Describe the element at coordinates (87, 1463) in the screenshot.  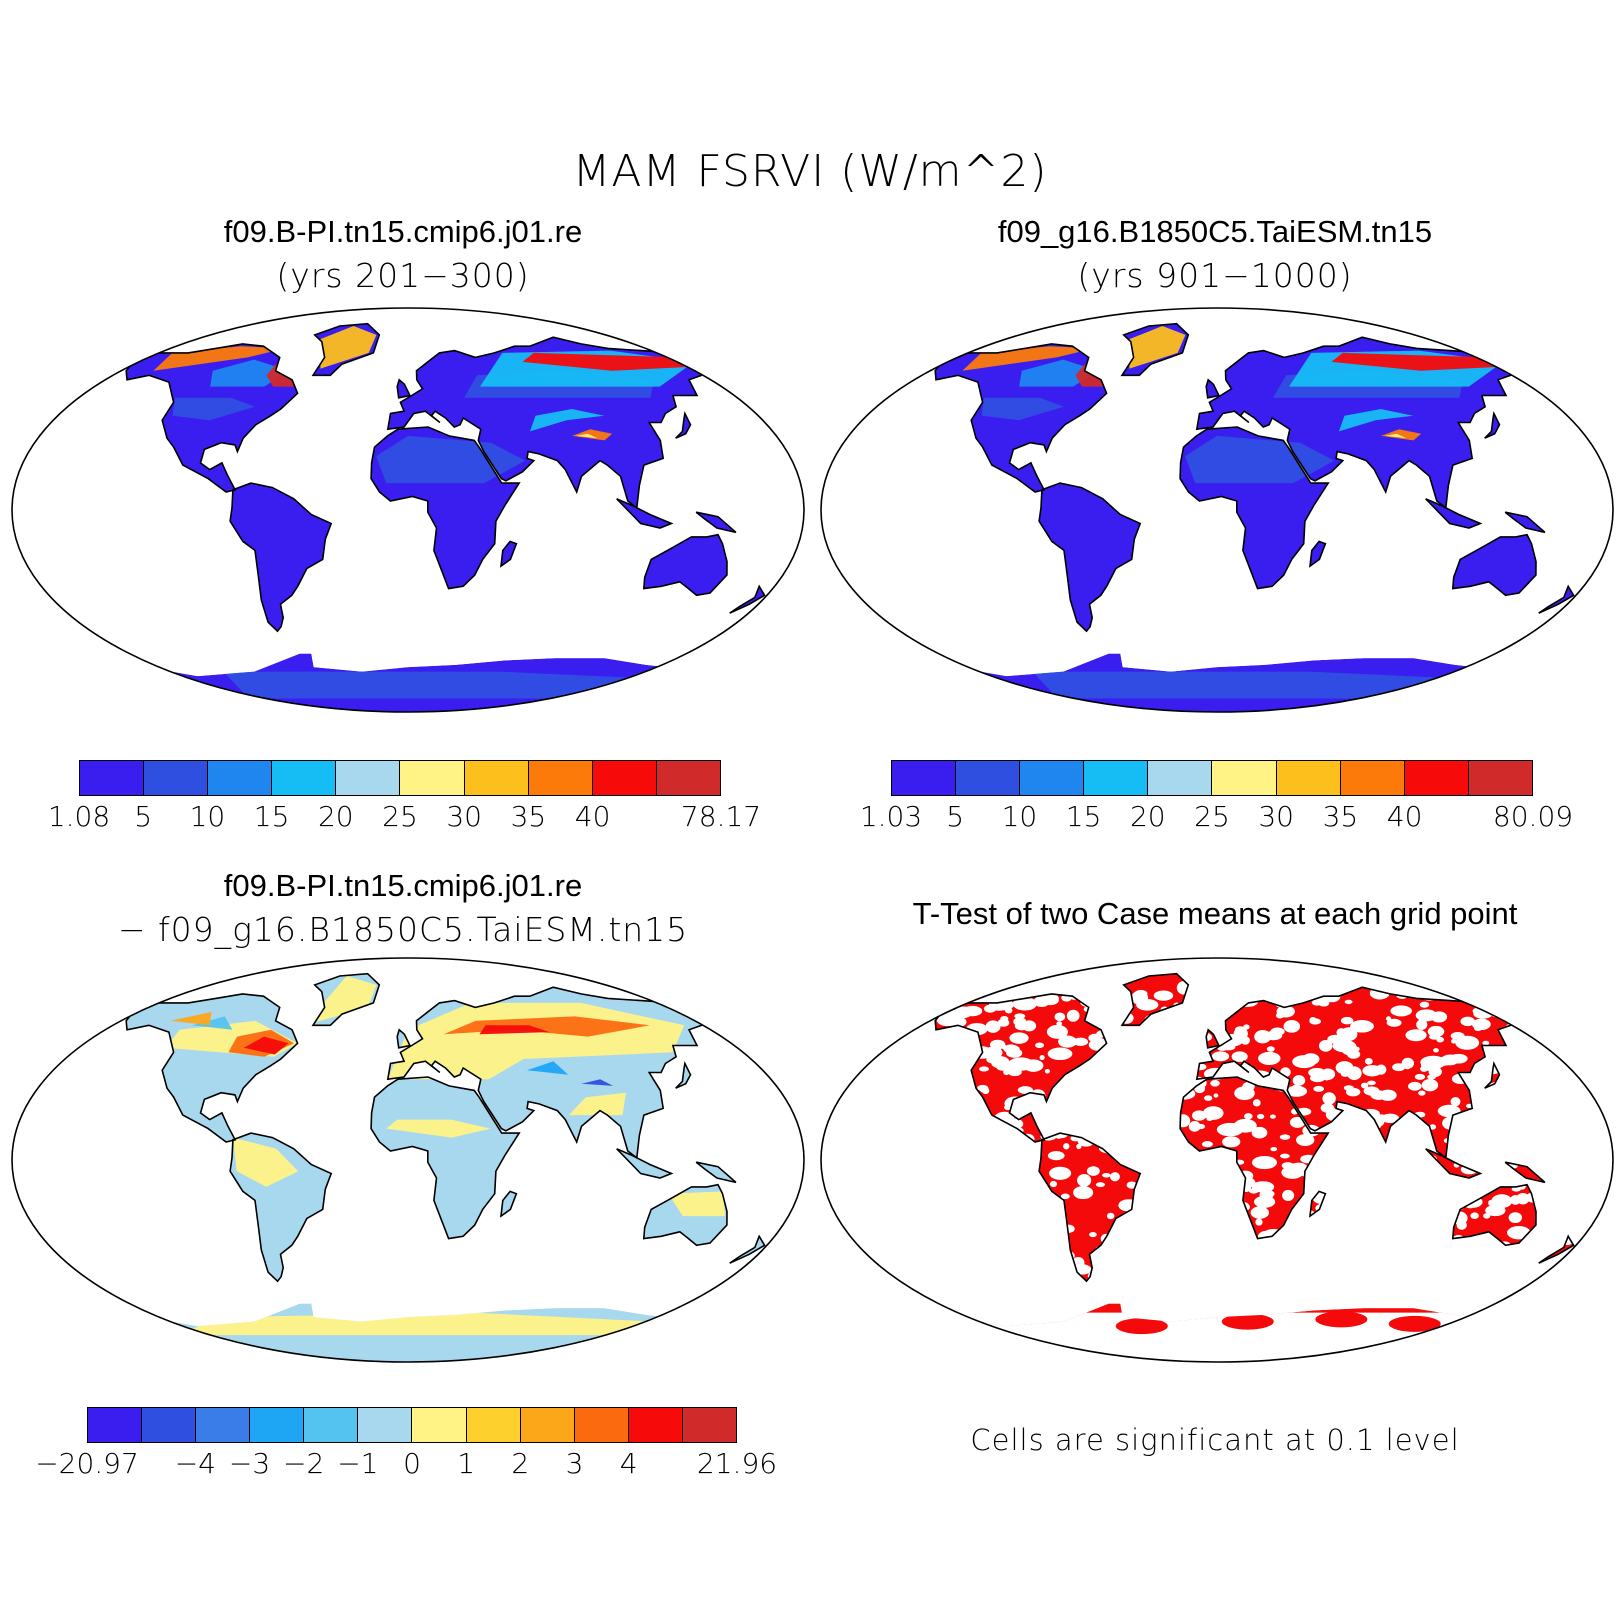
I see `colorbar-label: −20.97` at that location.